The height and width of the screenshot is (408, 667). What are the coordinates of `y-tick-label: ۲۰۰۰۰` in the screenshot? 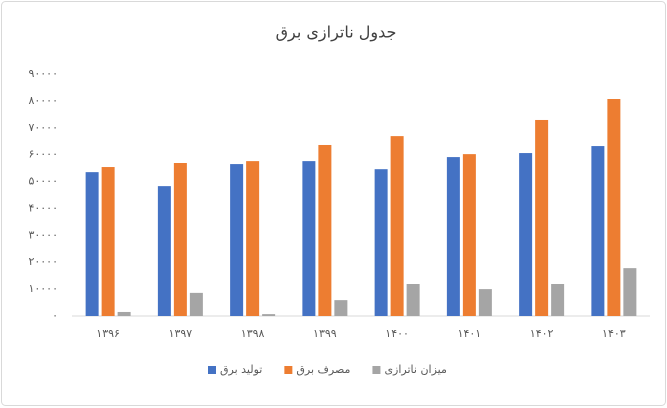 It's located at (43, 261).